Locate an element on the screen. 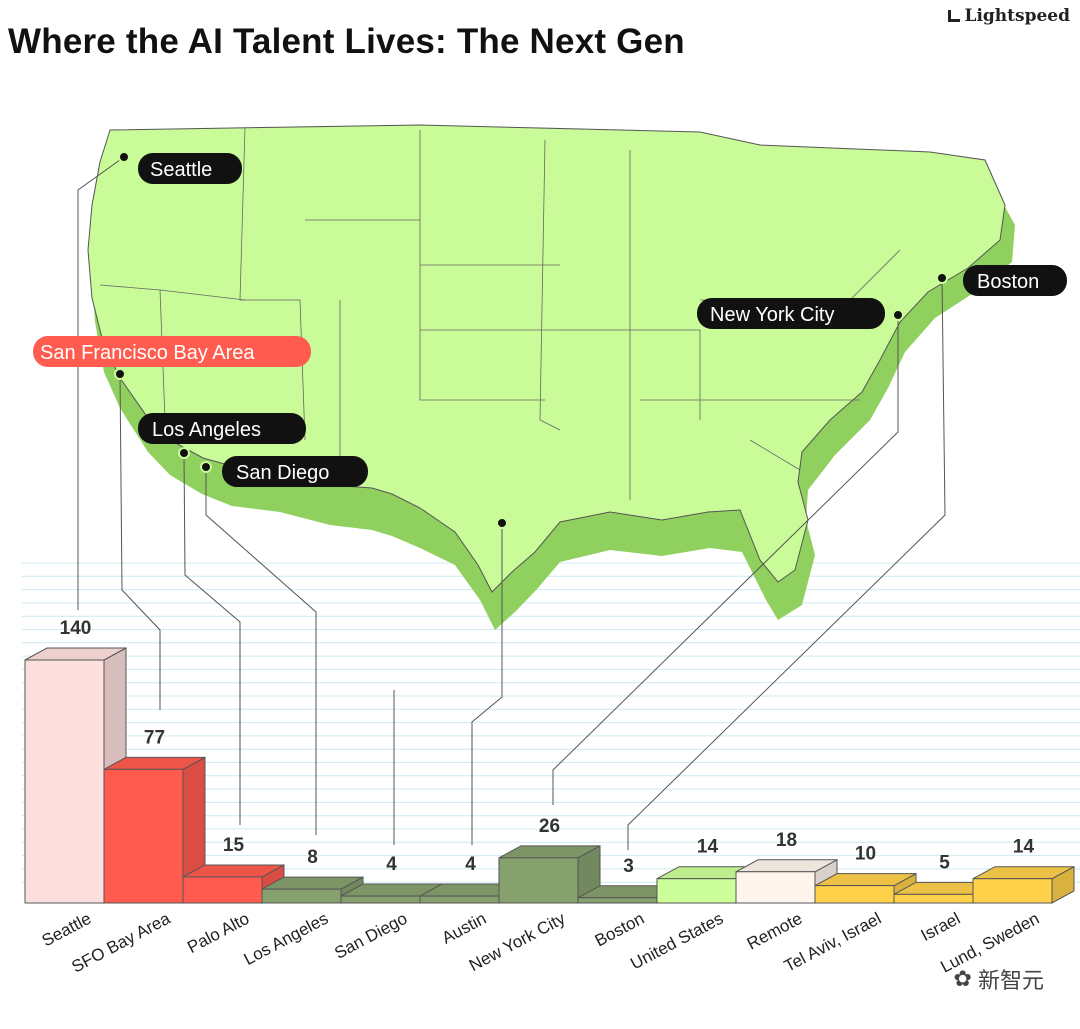 This screenshot has height=1029, width=1080. category-label-5: San Diego is located at coordinates (370, 936).